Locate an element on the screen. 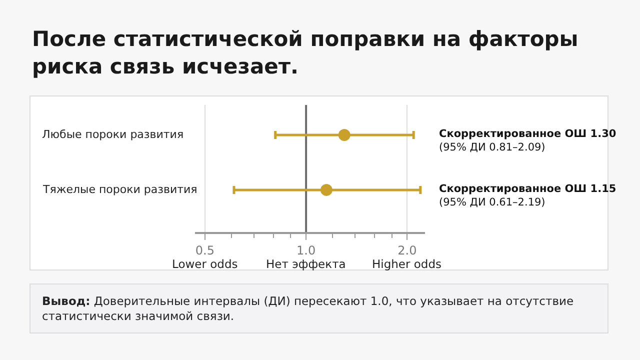 This screenshot has width=640, height=360. data-label: Скорректированное ОШ 1.30 (95% ДИ 0.81–2.09) is located at coordinates (527, 141).